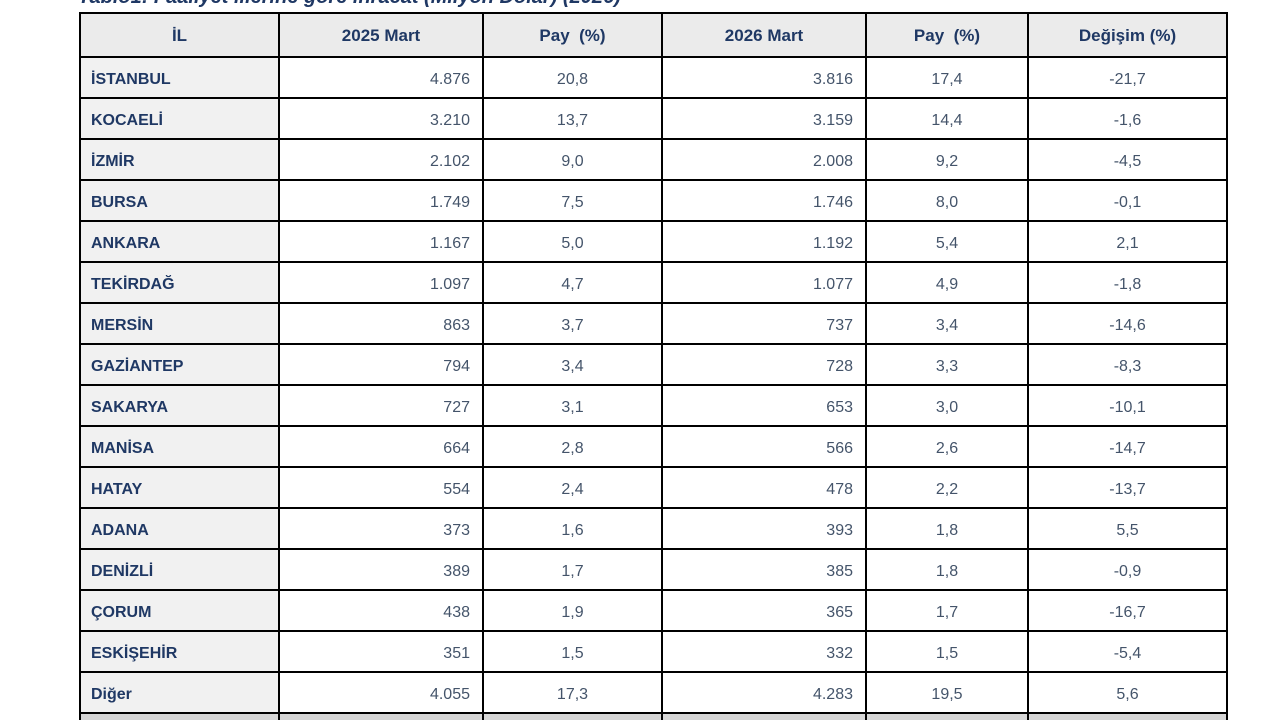 This screenshot has width=1280, height=720. What do you see at coordinates (572, 405) in the screenshot?
I see `cell-pay-2025: 3,1` at bounding box center [572, 405].